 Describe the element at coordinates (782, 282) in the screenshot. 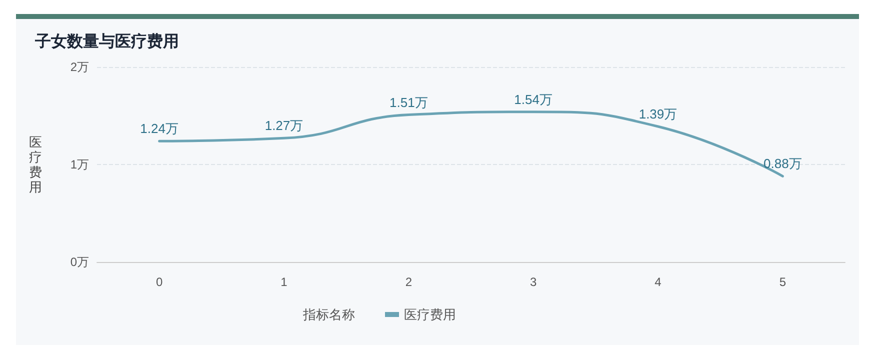

I see `x-tick-label: 5` at that location.